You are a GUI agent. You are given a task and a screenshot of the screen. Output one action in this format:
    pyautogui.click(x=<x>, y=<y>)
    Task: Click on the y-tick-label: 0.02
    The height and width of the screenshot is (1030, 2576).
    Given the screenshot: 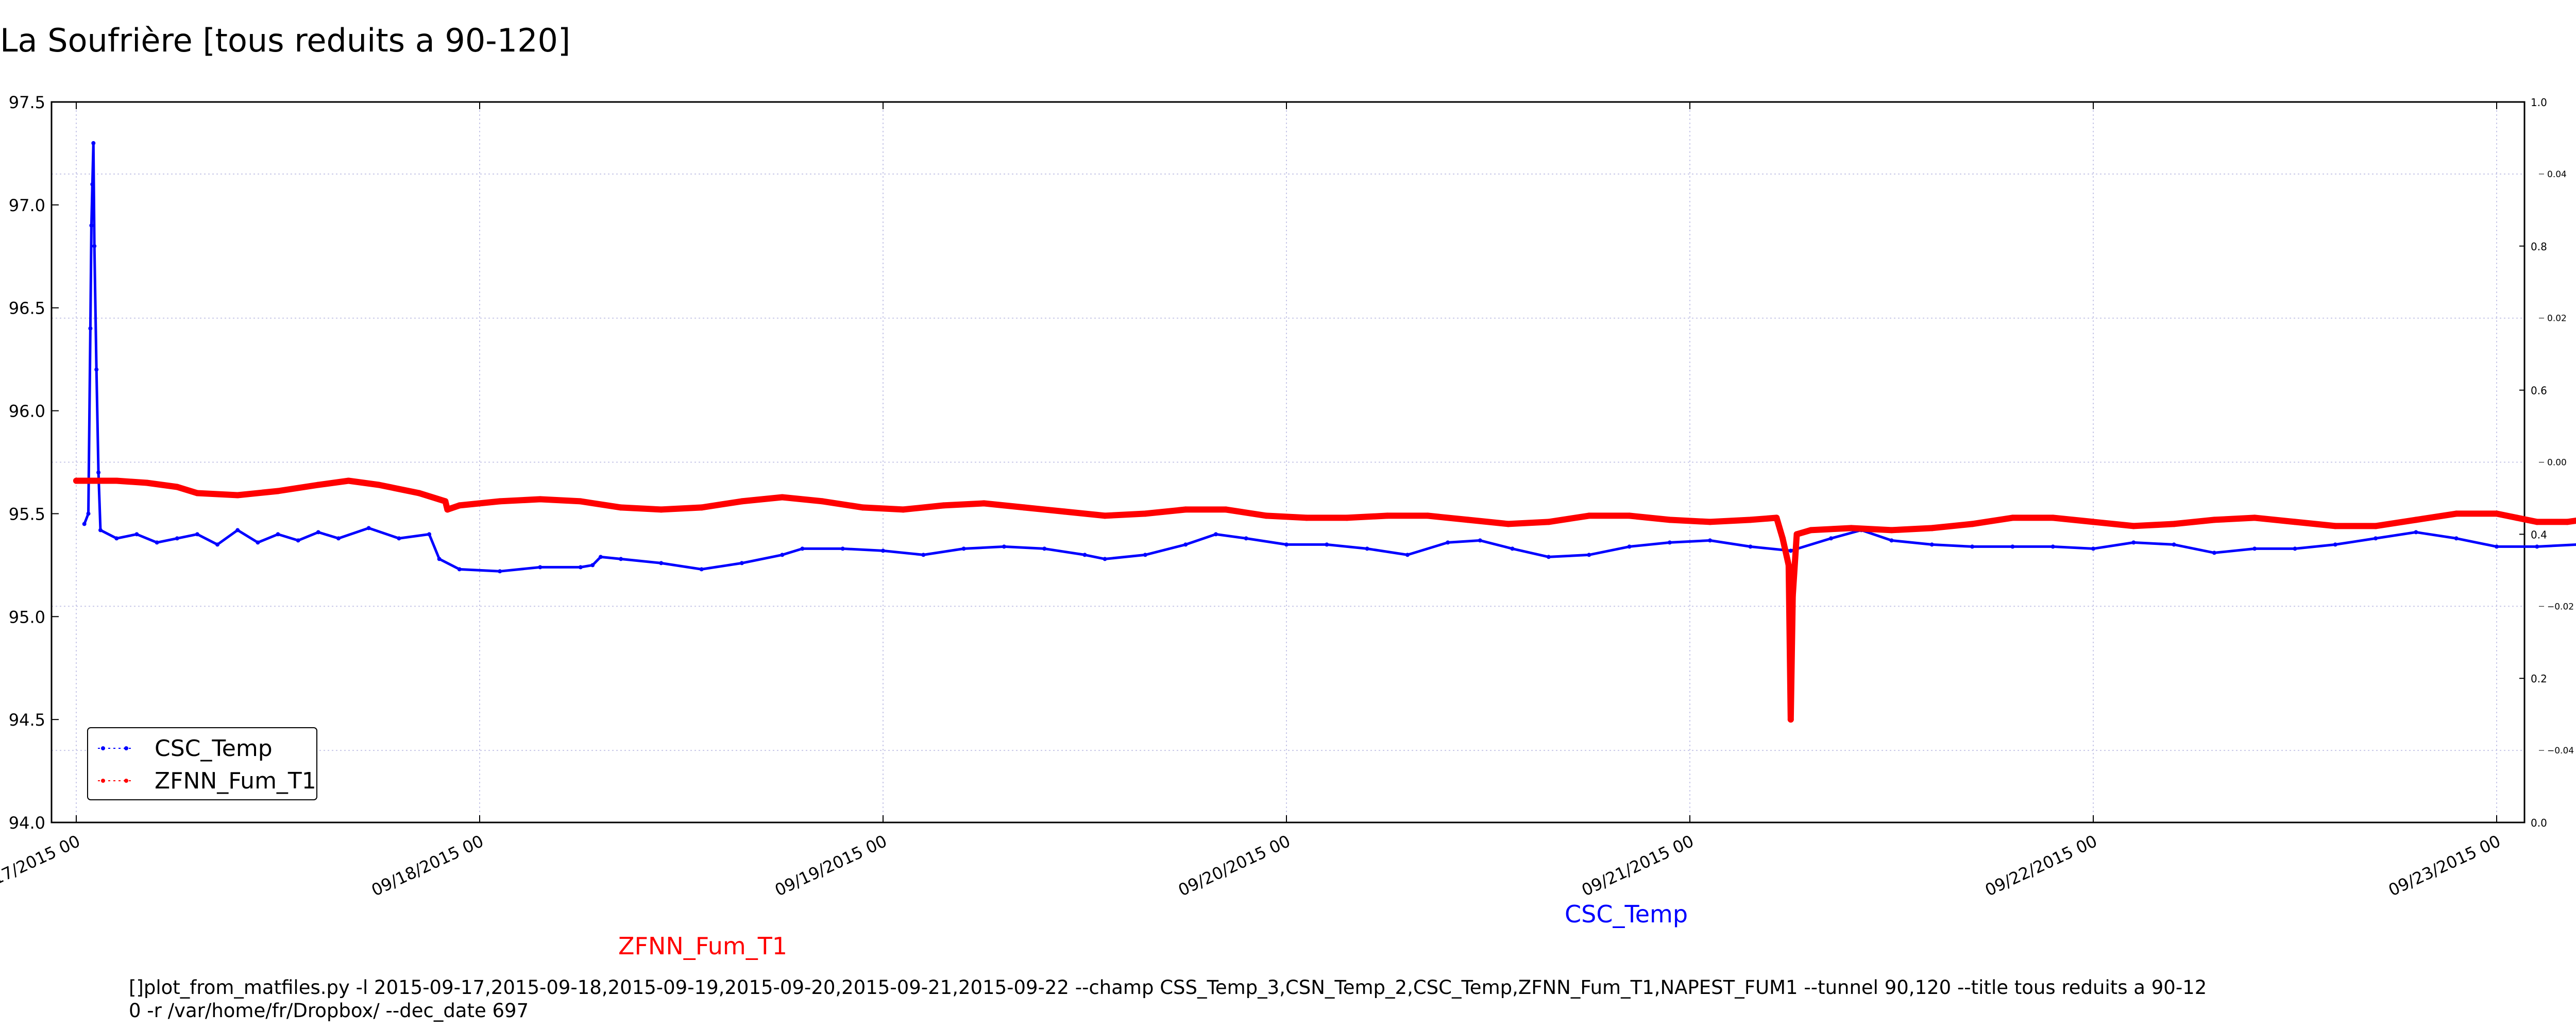 What is the action you would take?
    pyautogui.click(x=2557, y=319)
    